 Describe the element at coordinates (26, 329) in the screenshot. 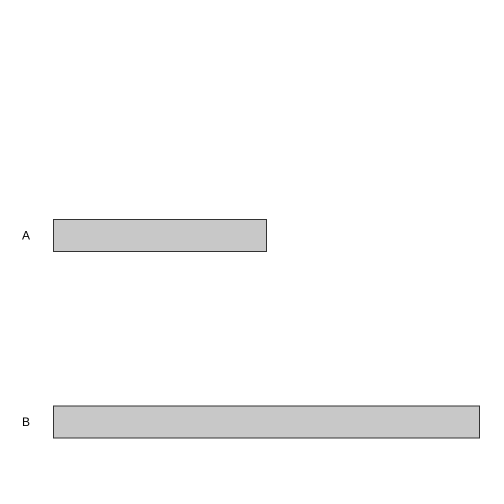

I see `category-labels-group: AB` at that location.